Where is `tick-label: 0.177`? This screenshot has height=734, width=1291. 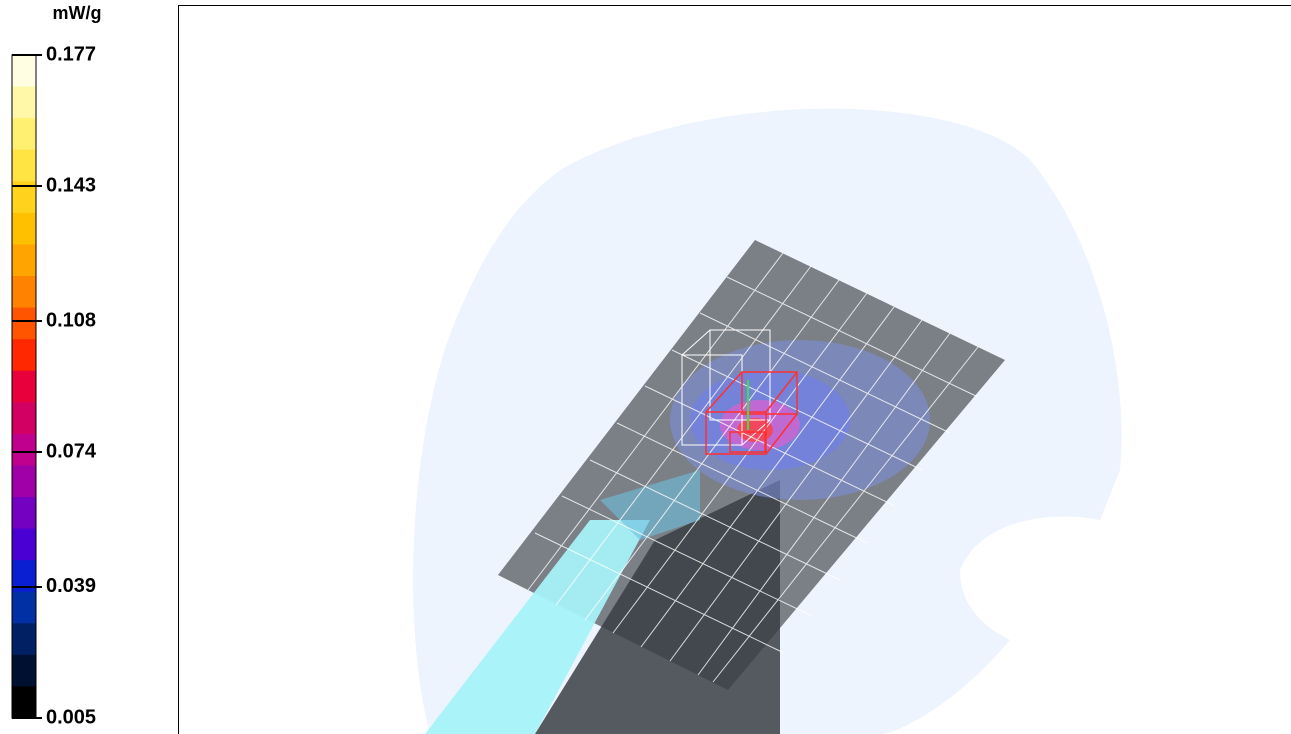 tick-label: 0.177 is located at coordinates (71, 54).